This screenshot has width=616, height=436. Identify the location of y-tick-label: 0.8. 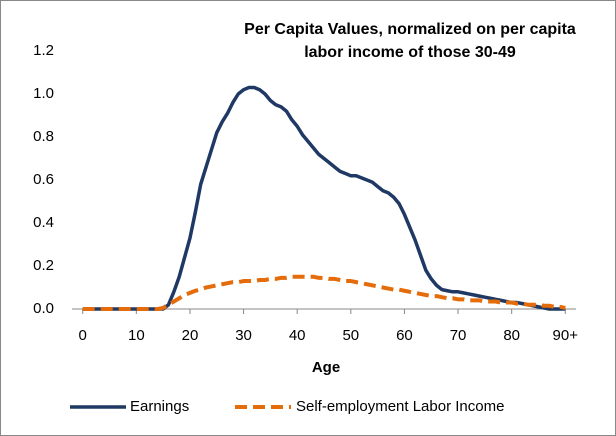
(43, 136).